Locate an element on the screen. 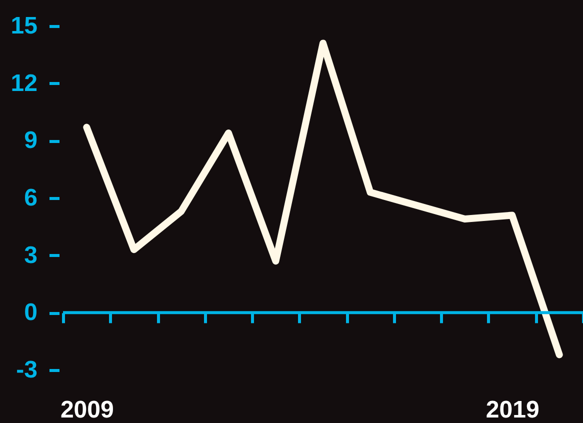  y-tick-label: 15 is located at coordinates (24, 26).